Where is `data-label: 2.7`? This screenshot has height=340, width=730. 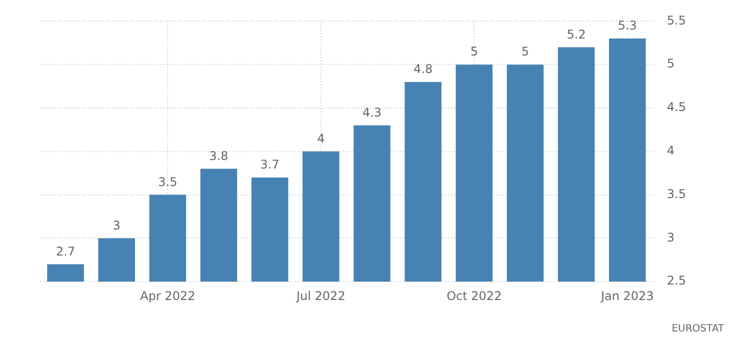
data-label: 2.7 is located at coordinates (66, 251).